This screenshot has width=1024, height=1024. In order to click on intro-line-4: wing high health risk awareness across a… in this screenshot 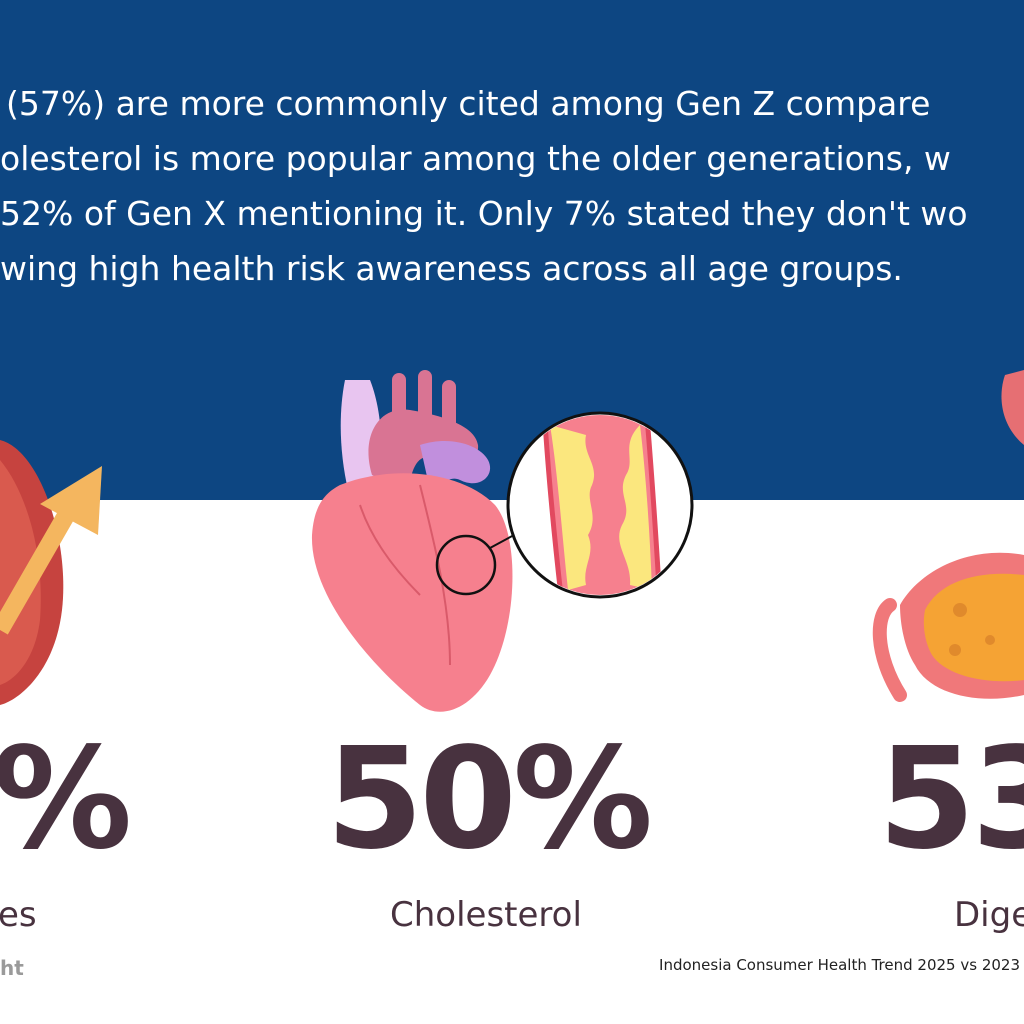, I will do `click(451, 268)`.